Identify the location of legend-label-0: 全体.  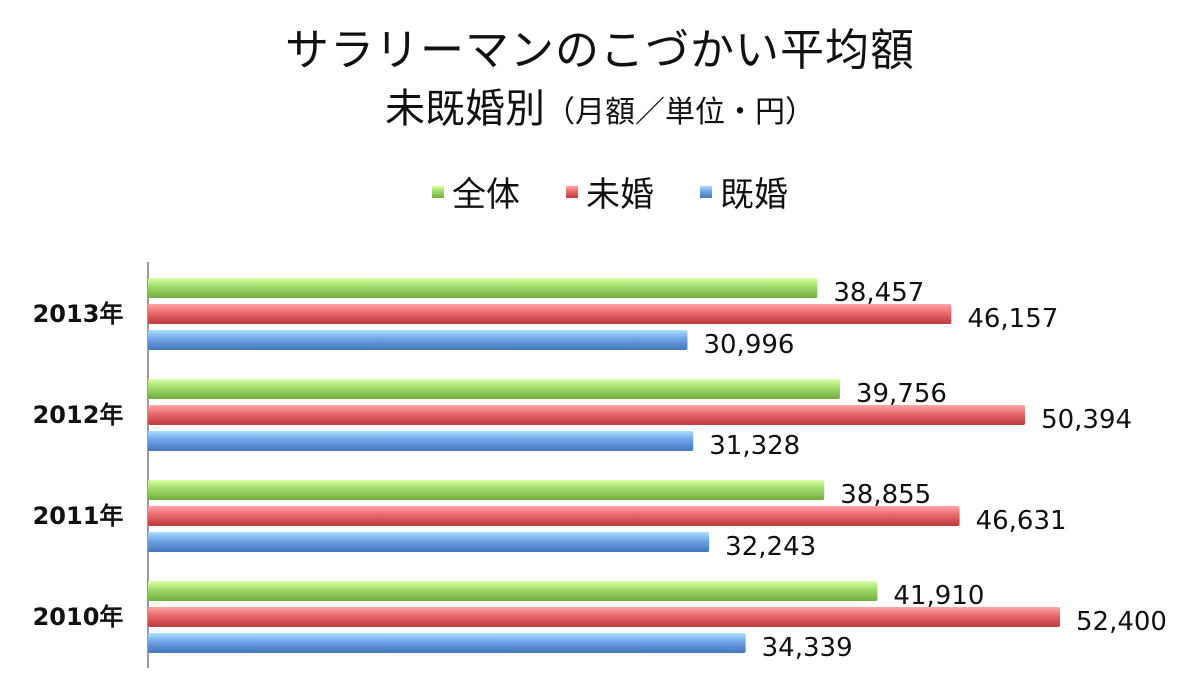
(486, 195).